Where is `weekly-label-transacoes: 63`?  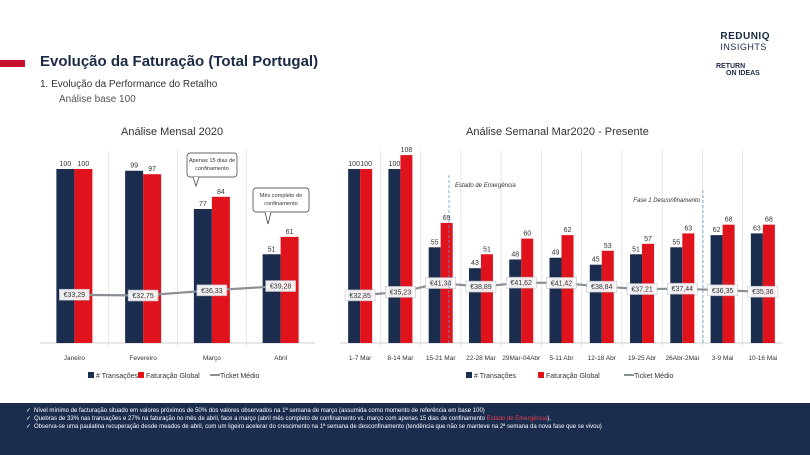 weekly-label-transacoes: 63 is located at coordinates (757, 228).